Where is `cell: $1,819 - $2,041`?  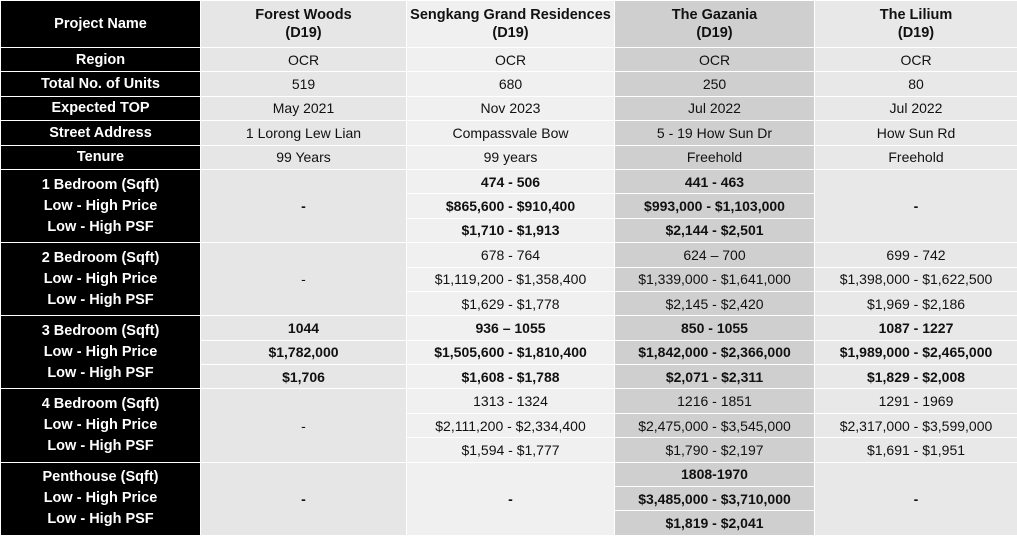
cell: $1,819 - $2,041 is located at coordinates (715, 523).